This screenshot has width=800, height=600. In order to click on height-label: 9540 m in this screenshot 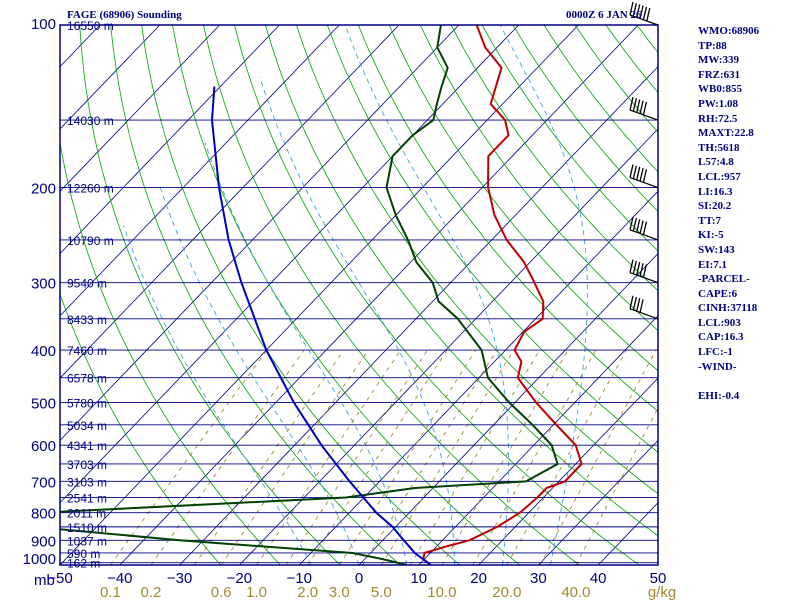, I will do `click(87, 284)`.